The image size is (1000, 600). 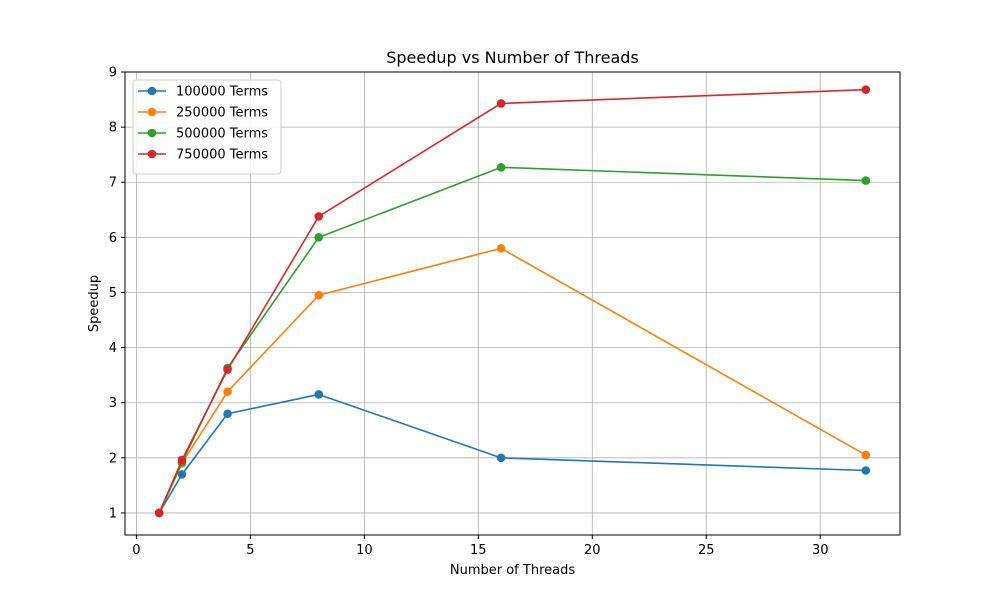 I want to click on y-tick-label: 1, so click(x=113, y=513).